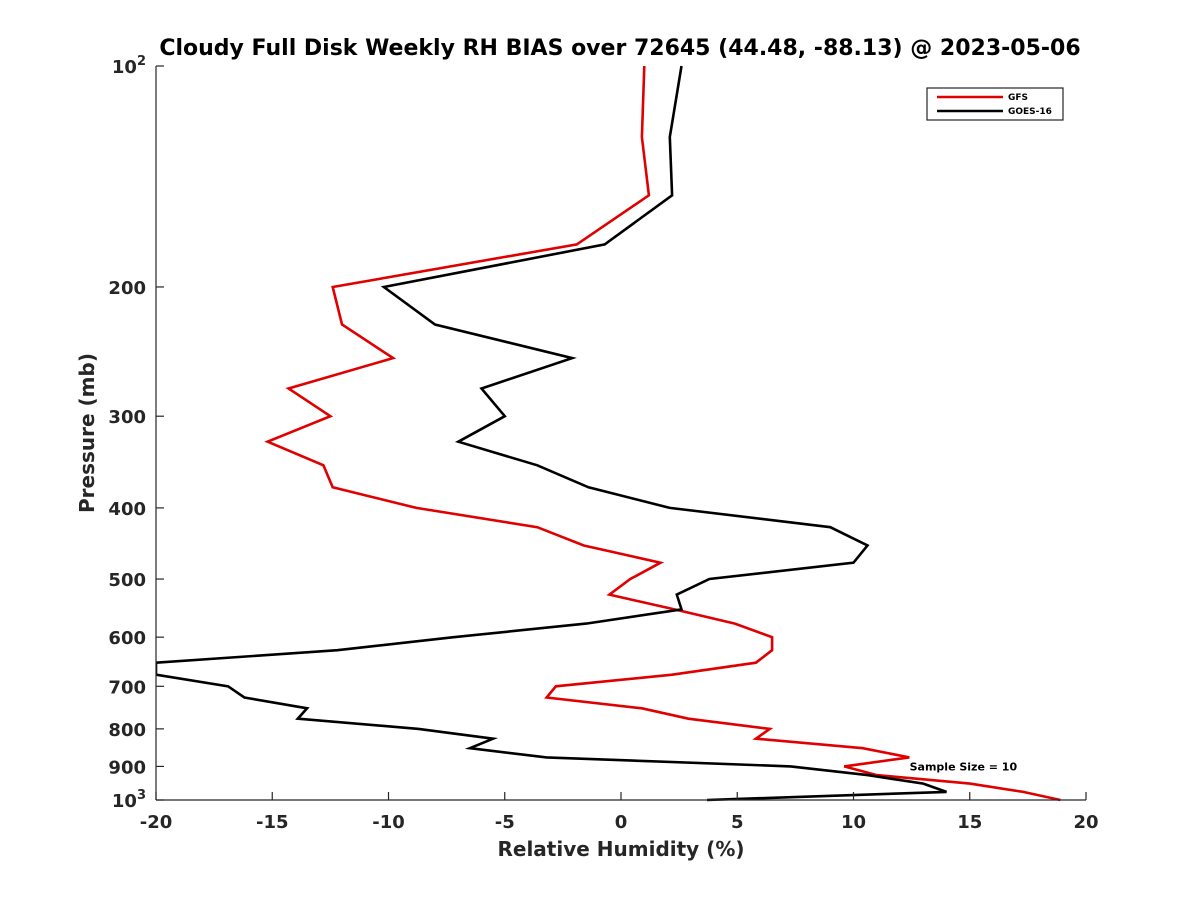 The width and height of the screenshot is (1200, 900). I want to click on legend-box, so click(995, 104).